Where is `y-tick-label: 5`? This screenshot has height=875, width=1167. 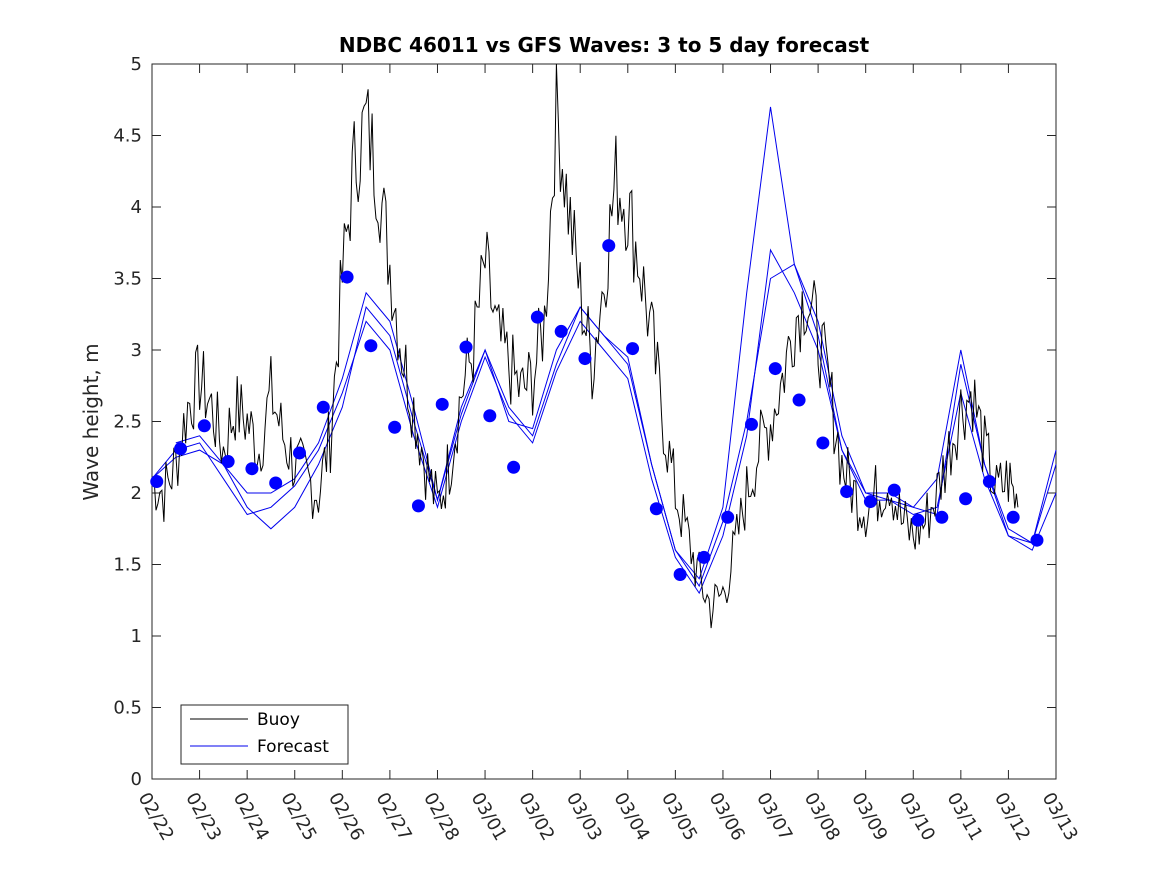 y-tick-label: 5 is located at coordinates (136, 64).